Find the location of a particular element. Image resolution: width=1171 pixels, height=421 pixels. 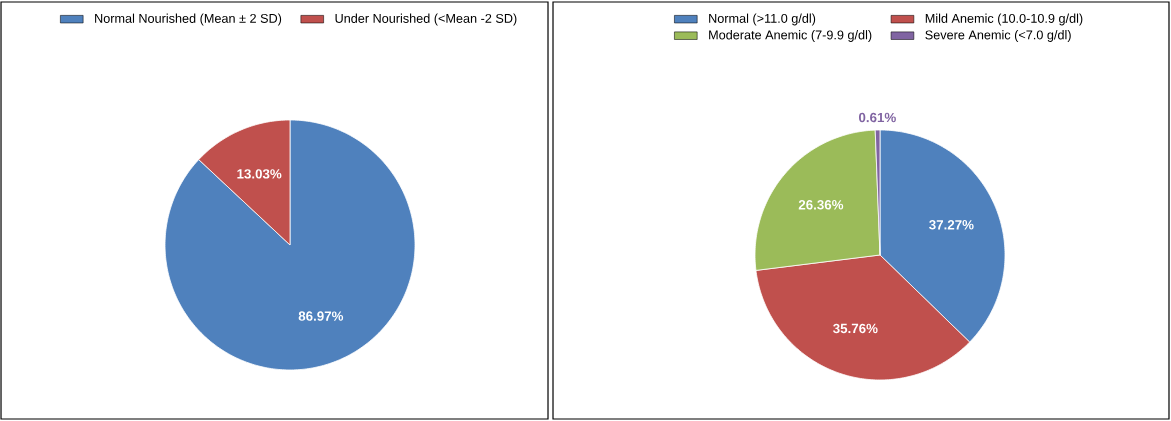

legend-label: Normal Nourished (Mean ± 2 SD) is located at coordinates (188, 19).